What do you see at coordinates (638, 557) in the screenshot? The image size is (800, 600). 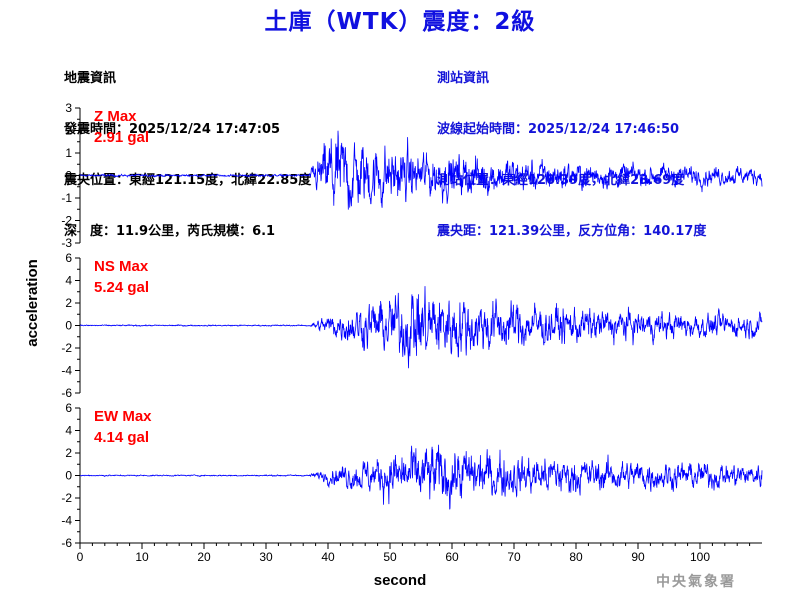 I see `x-tick-label: 90` at bounding box center [638, 557].